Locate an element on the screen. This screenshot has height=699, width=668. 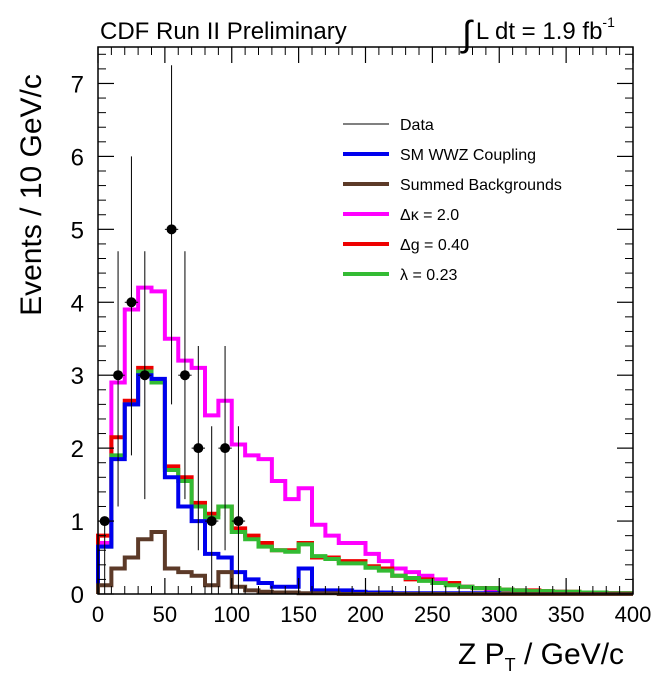
x-tick-label: 250 is located at coordinates (432, 614).